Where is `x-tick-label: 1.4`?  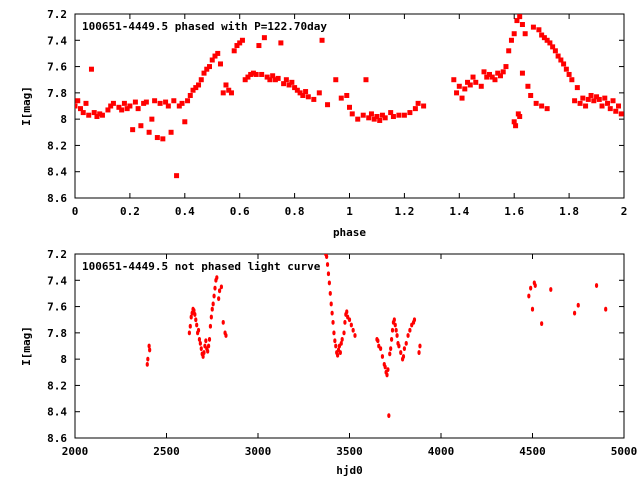 x-tick-label: 1.4 is located at coordinates (459, 211).